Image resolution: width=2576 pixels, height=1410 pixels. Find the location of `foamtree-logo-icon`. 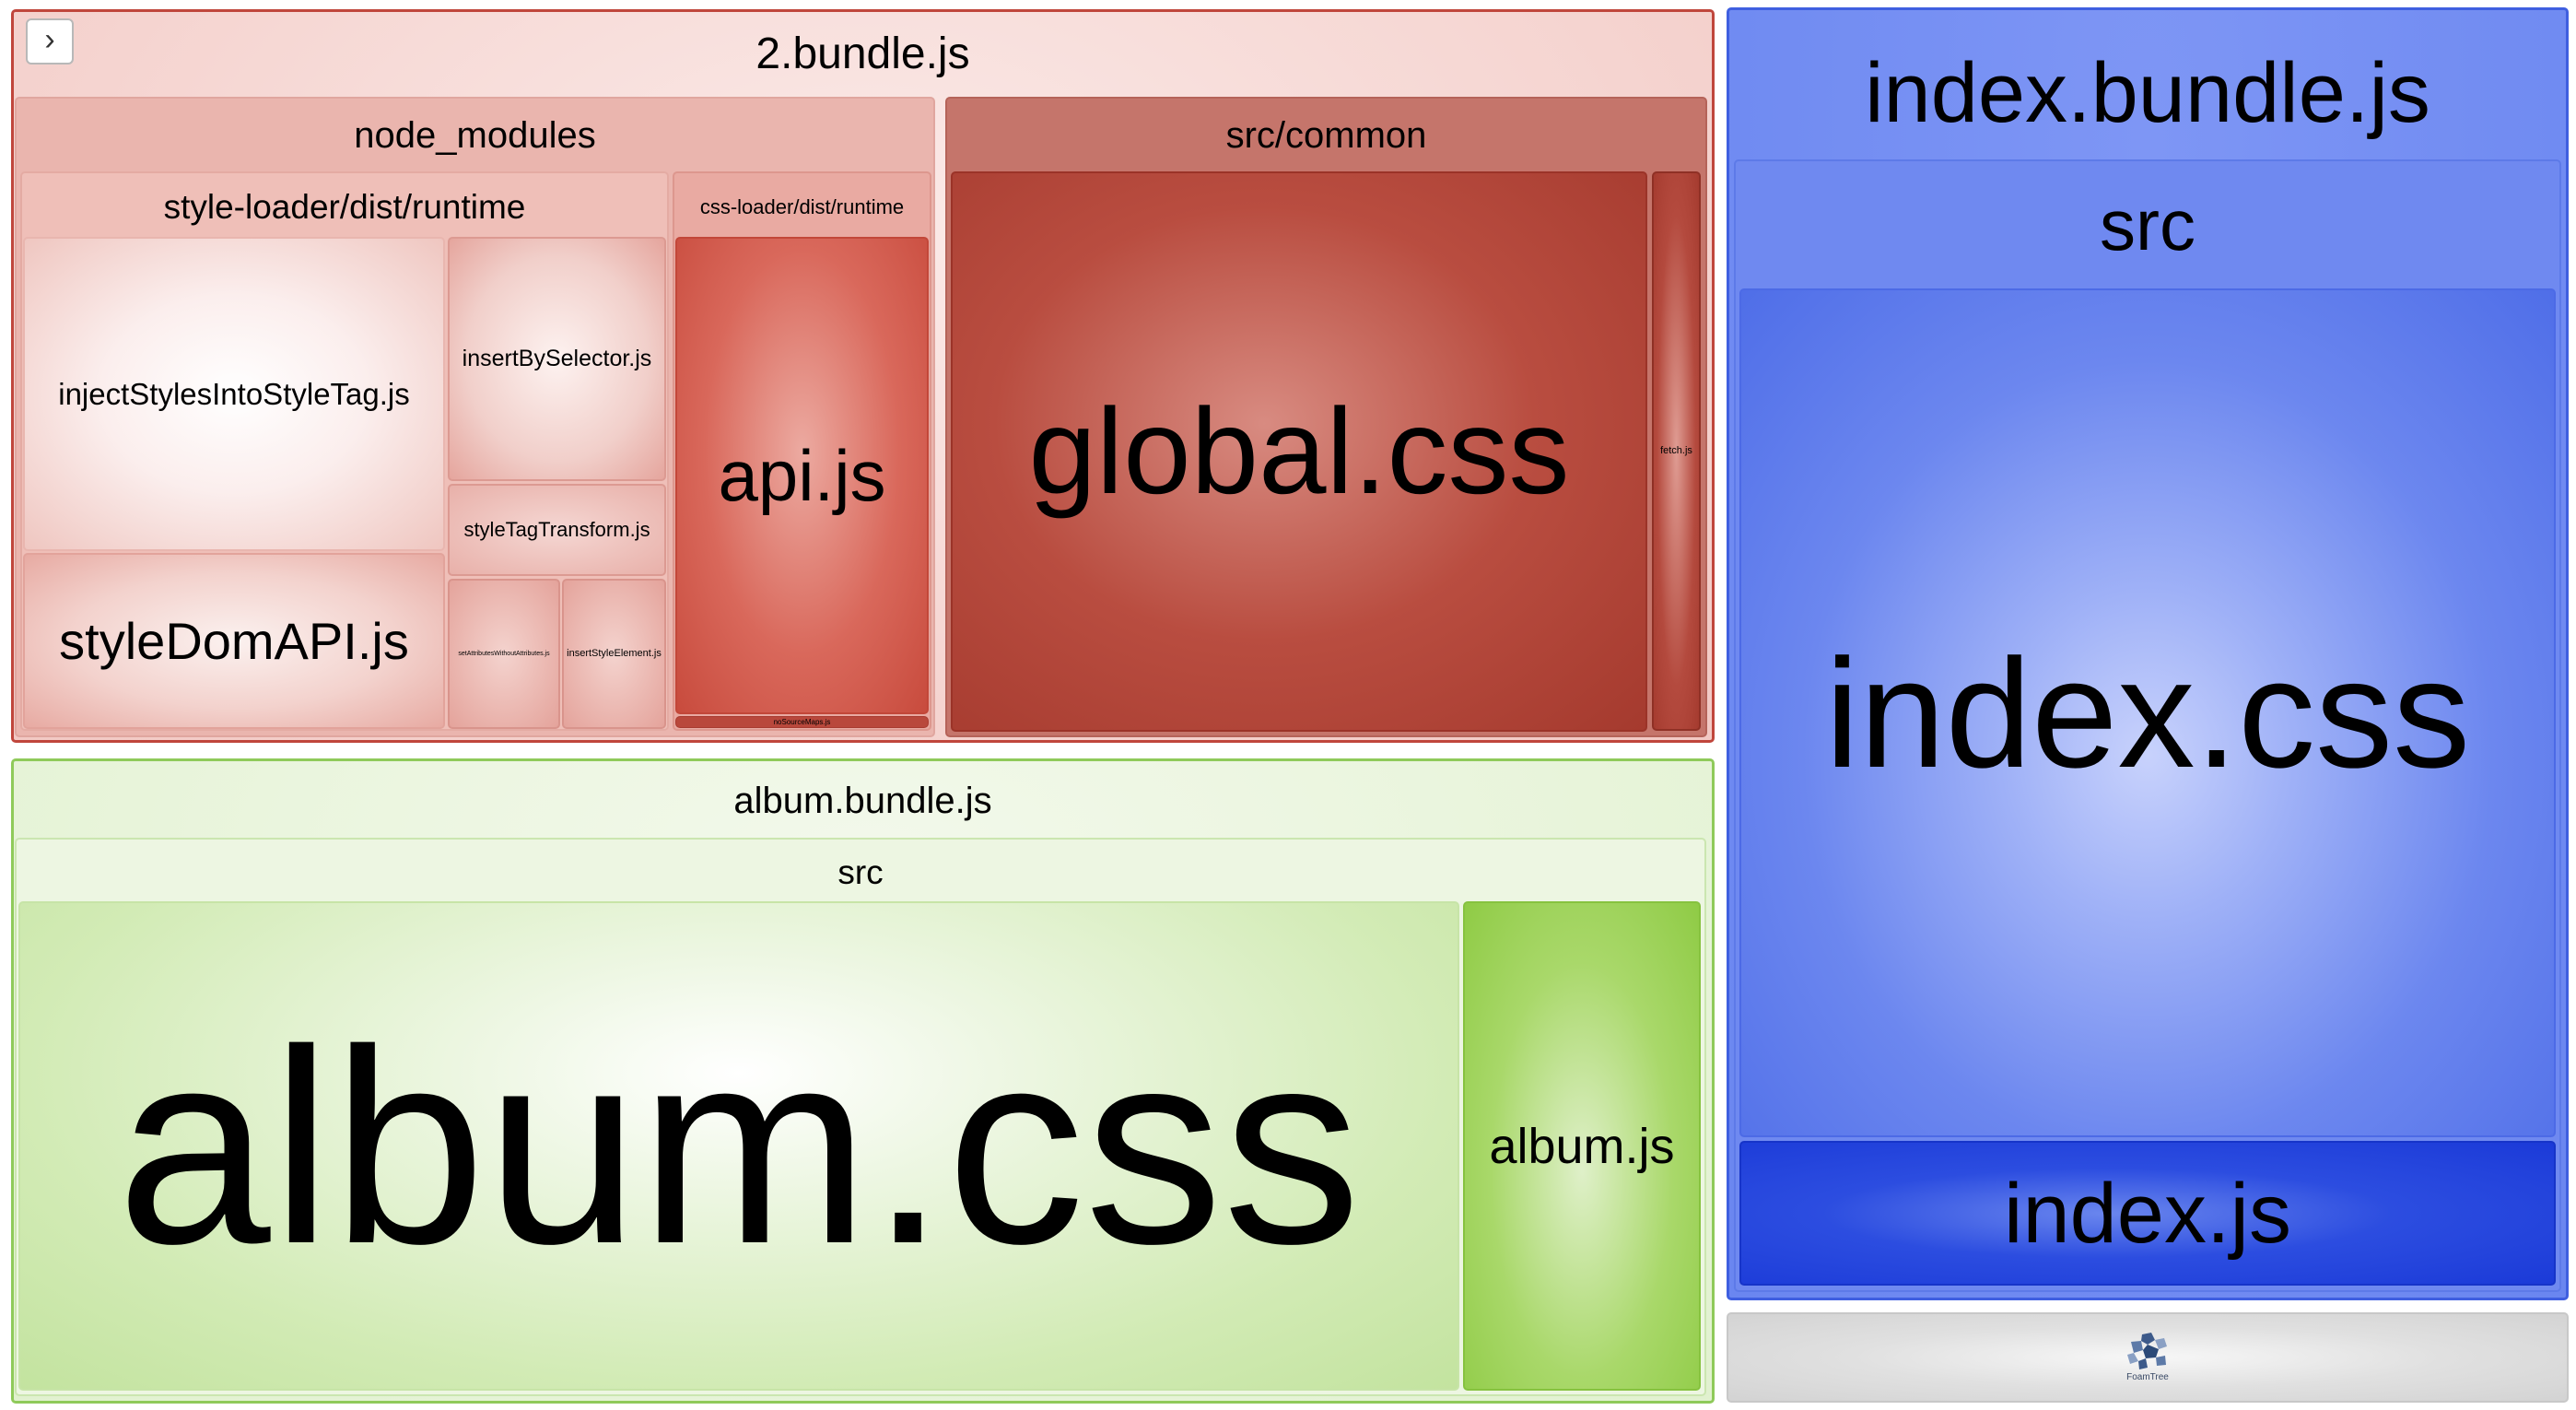

foamtree-logo-icon is located at coordinates (2146, 1351).